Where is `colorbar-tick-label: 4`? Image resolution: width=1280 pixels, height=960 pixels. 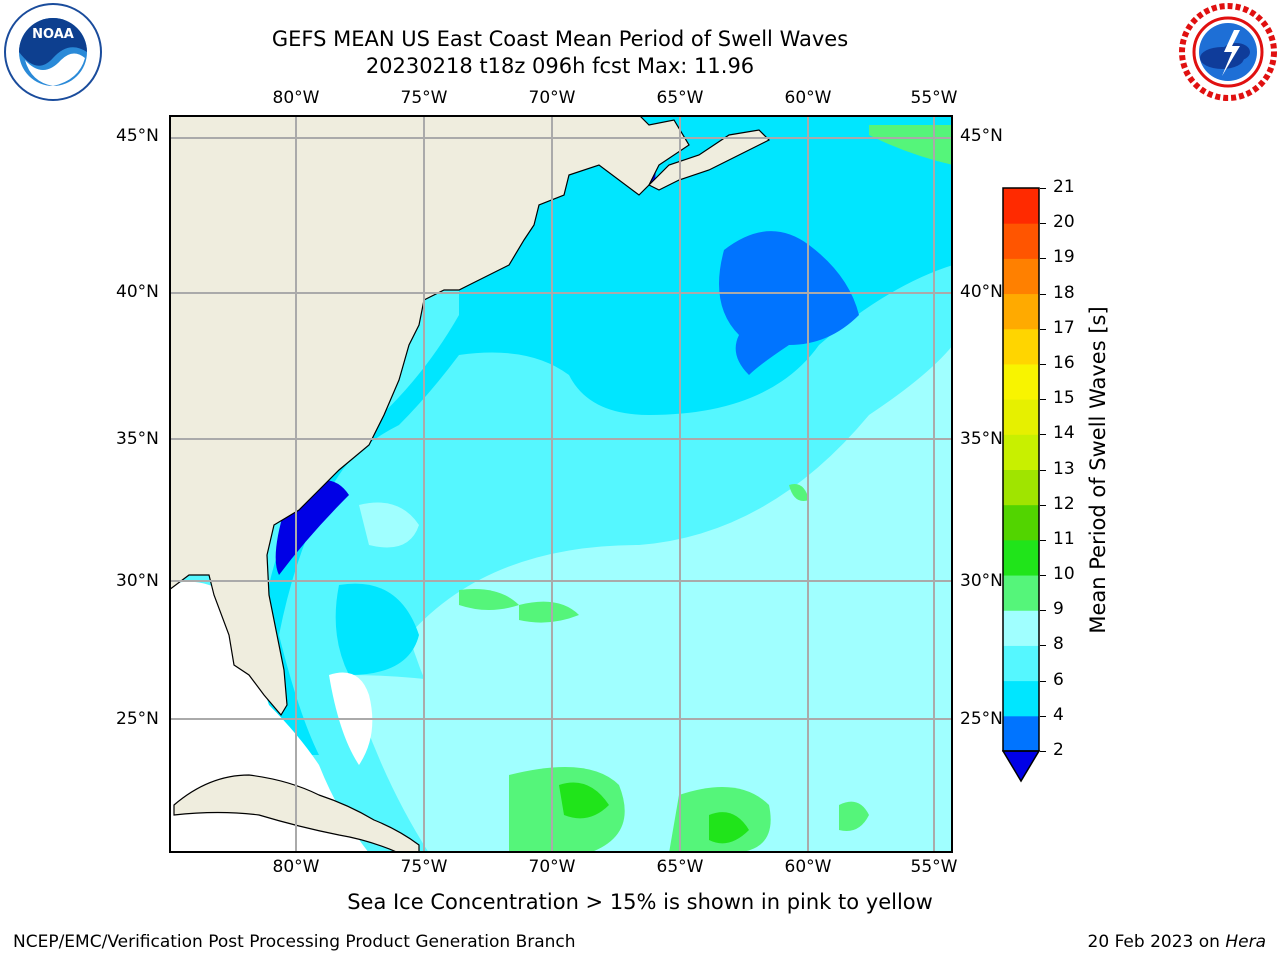
colorbar-tick-label: 4 is located at coordinates (1058, 714).